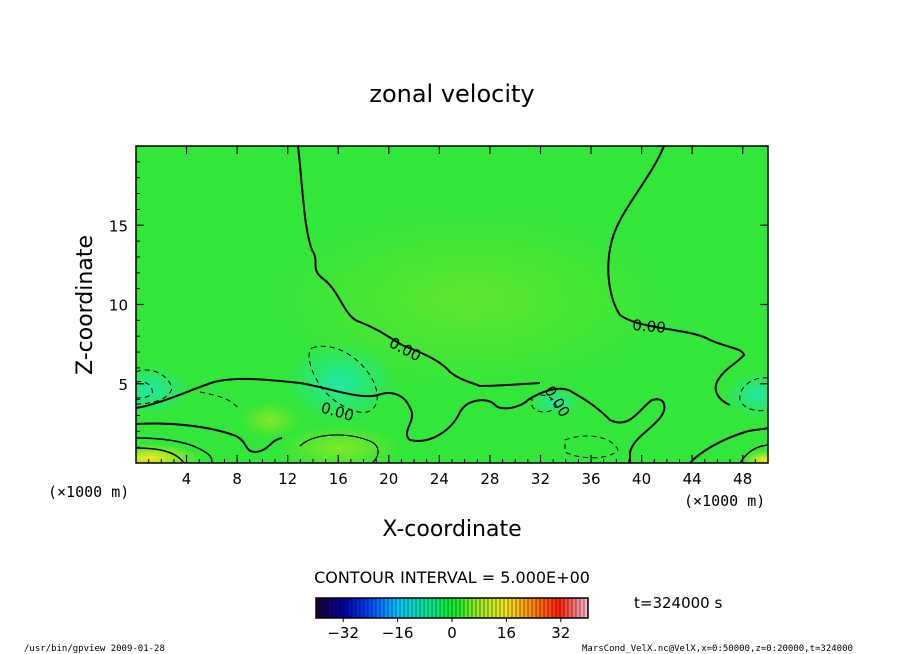 The image size is (904, 654). Describe the element at coordinates (678, 603) in the screenshot. I see `time-label: t=324000 s` at that location.